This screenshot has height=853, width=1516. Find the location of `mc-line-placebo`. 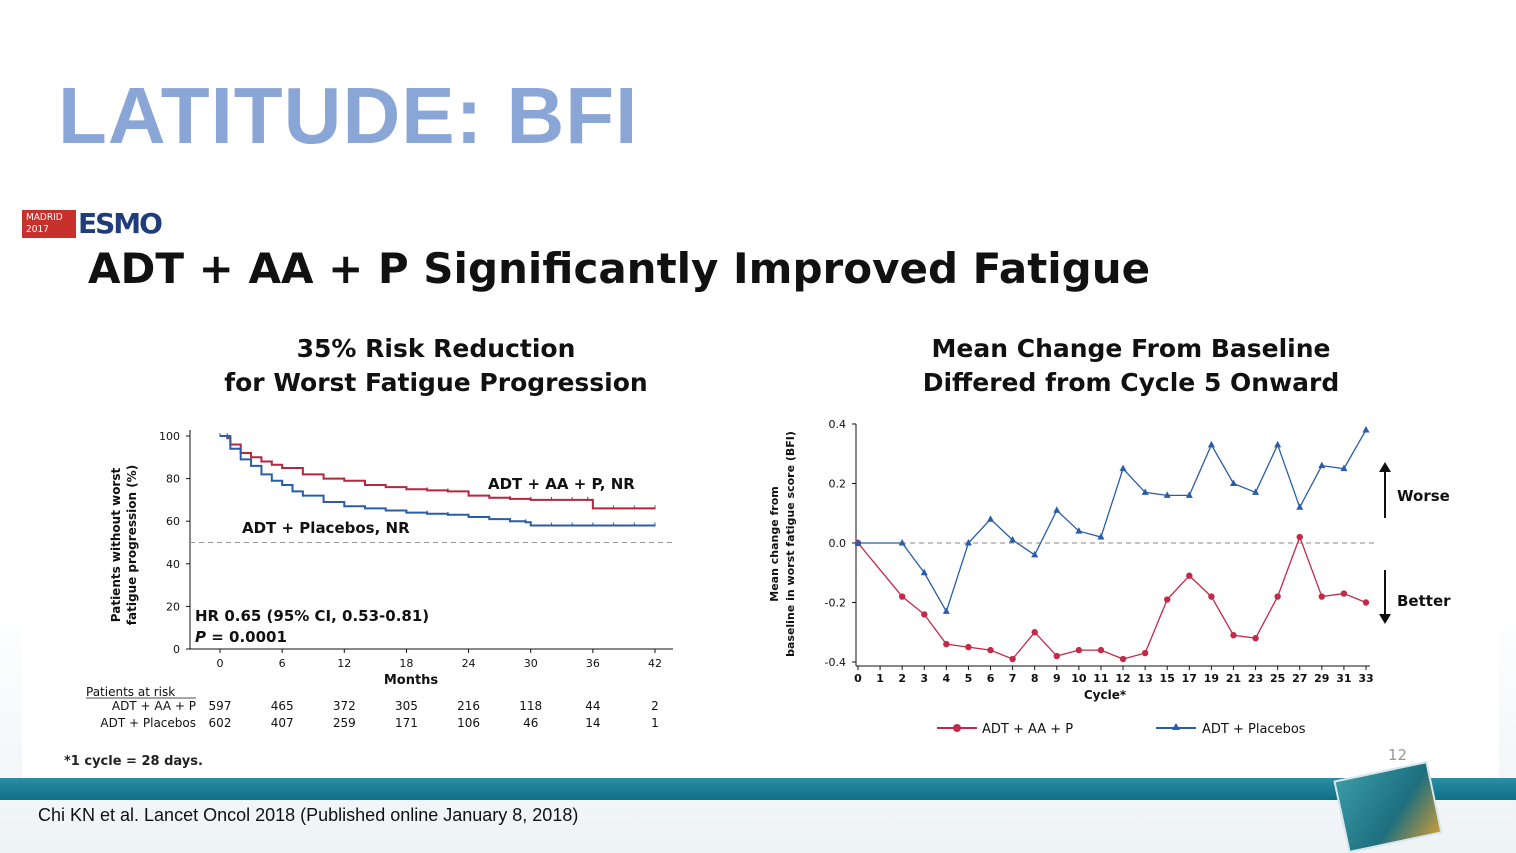

mc-line-placebo is located at coordinates (1112, 521).